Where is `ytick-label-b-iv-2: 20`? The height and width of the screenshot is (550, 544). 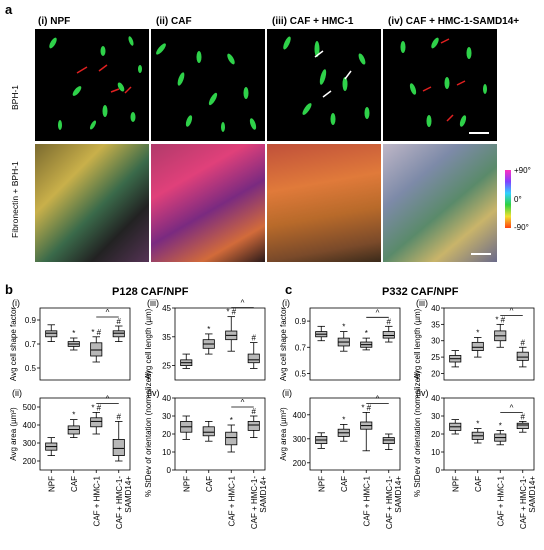 ytick-label-b-iv-2: 20 is located at coordinates (166, 434).